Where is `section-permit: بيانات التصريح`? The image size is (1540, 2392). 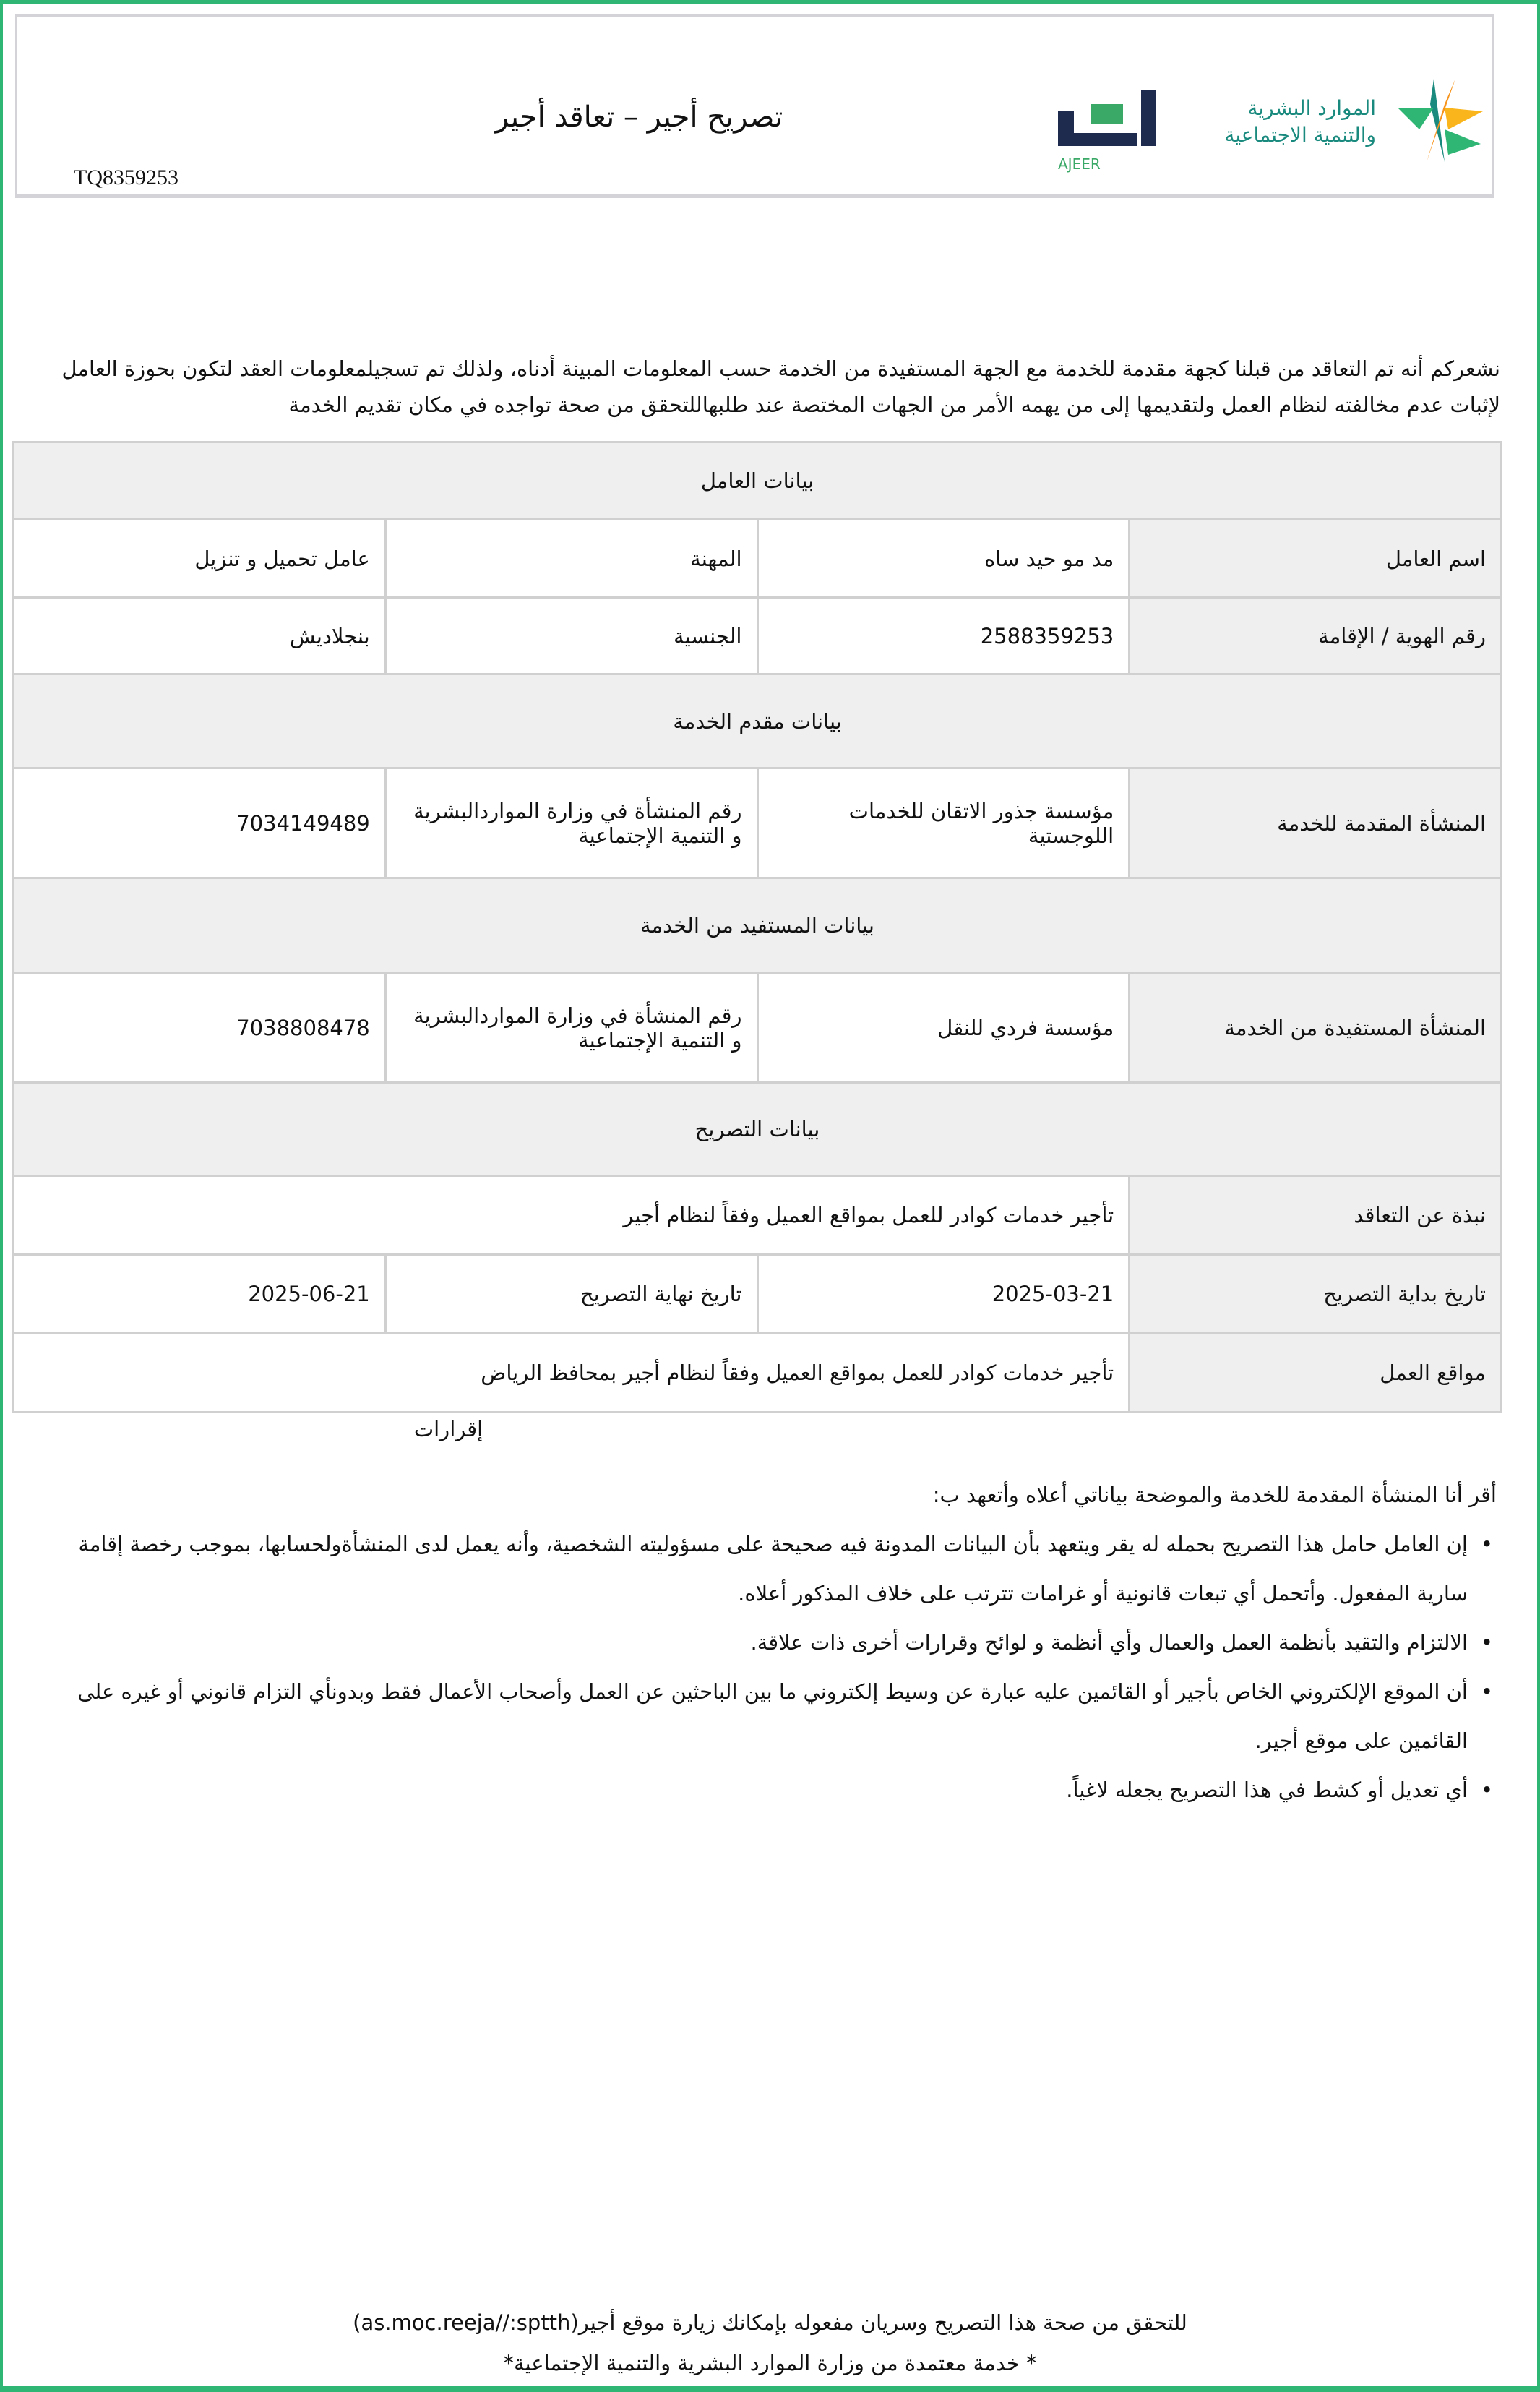
section-permit: بيانات التصريح is located at coordinates (757, 1129).